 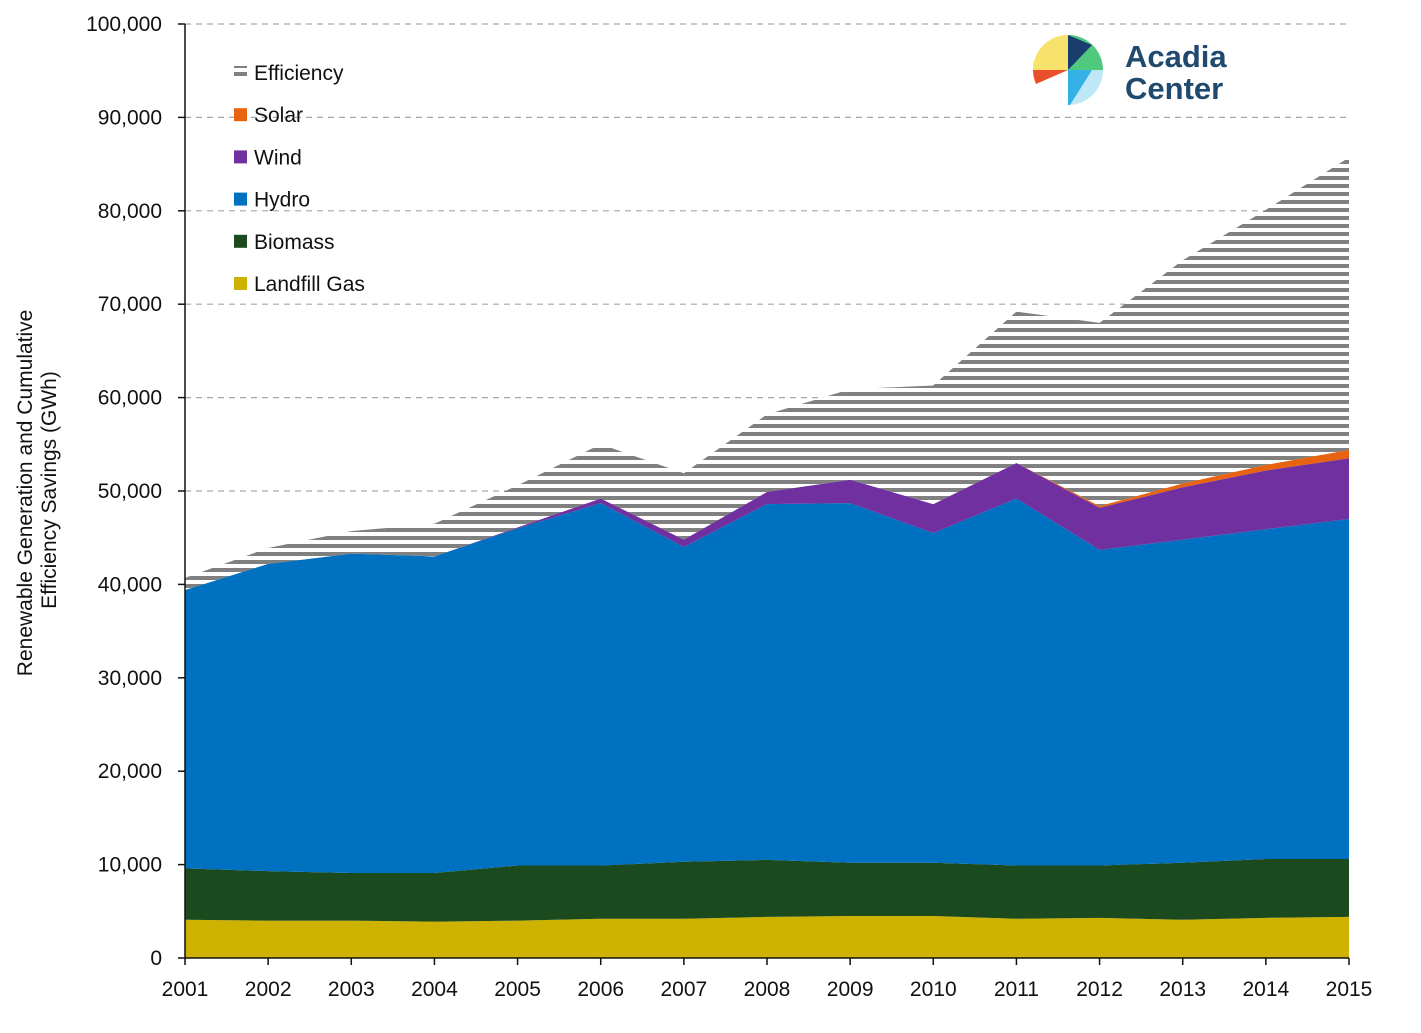 What do you see at coordinates (517, 989) in the screenshot?
I see `x-tick-label: 2005` at bounding box center [517, 989].